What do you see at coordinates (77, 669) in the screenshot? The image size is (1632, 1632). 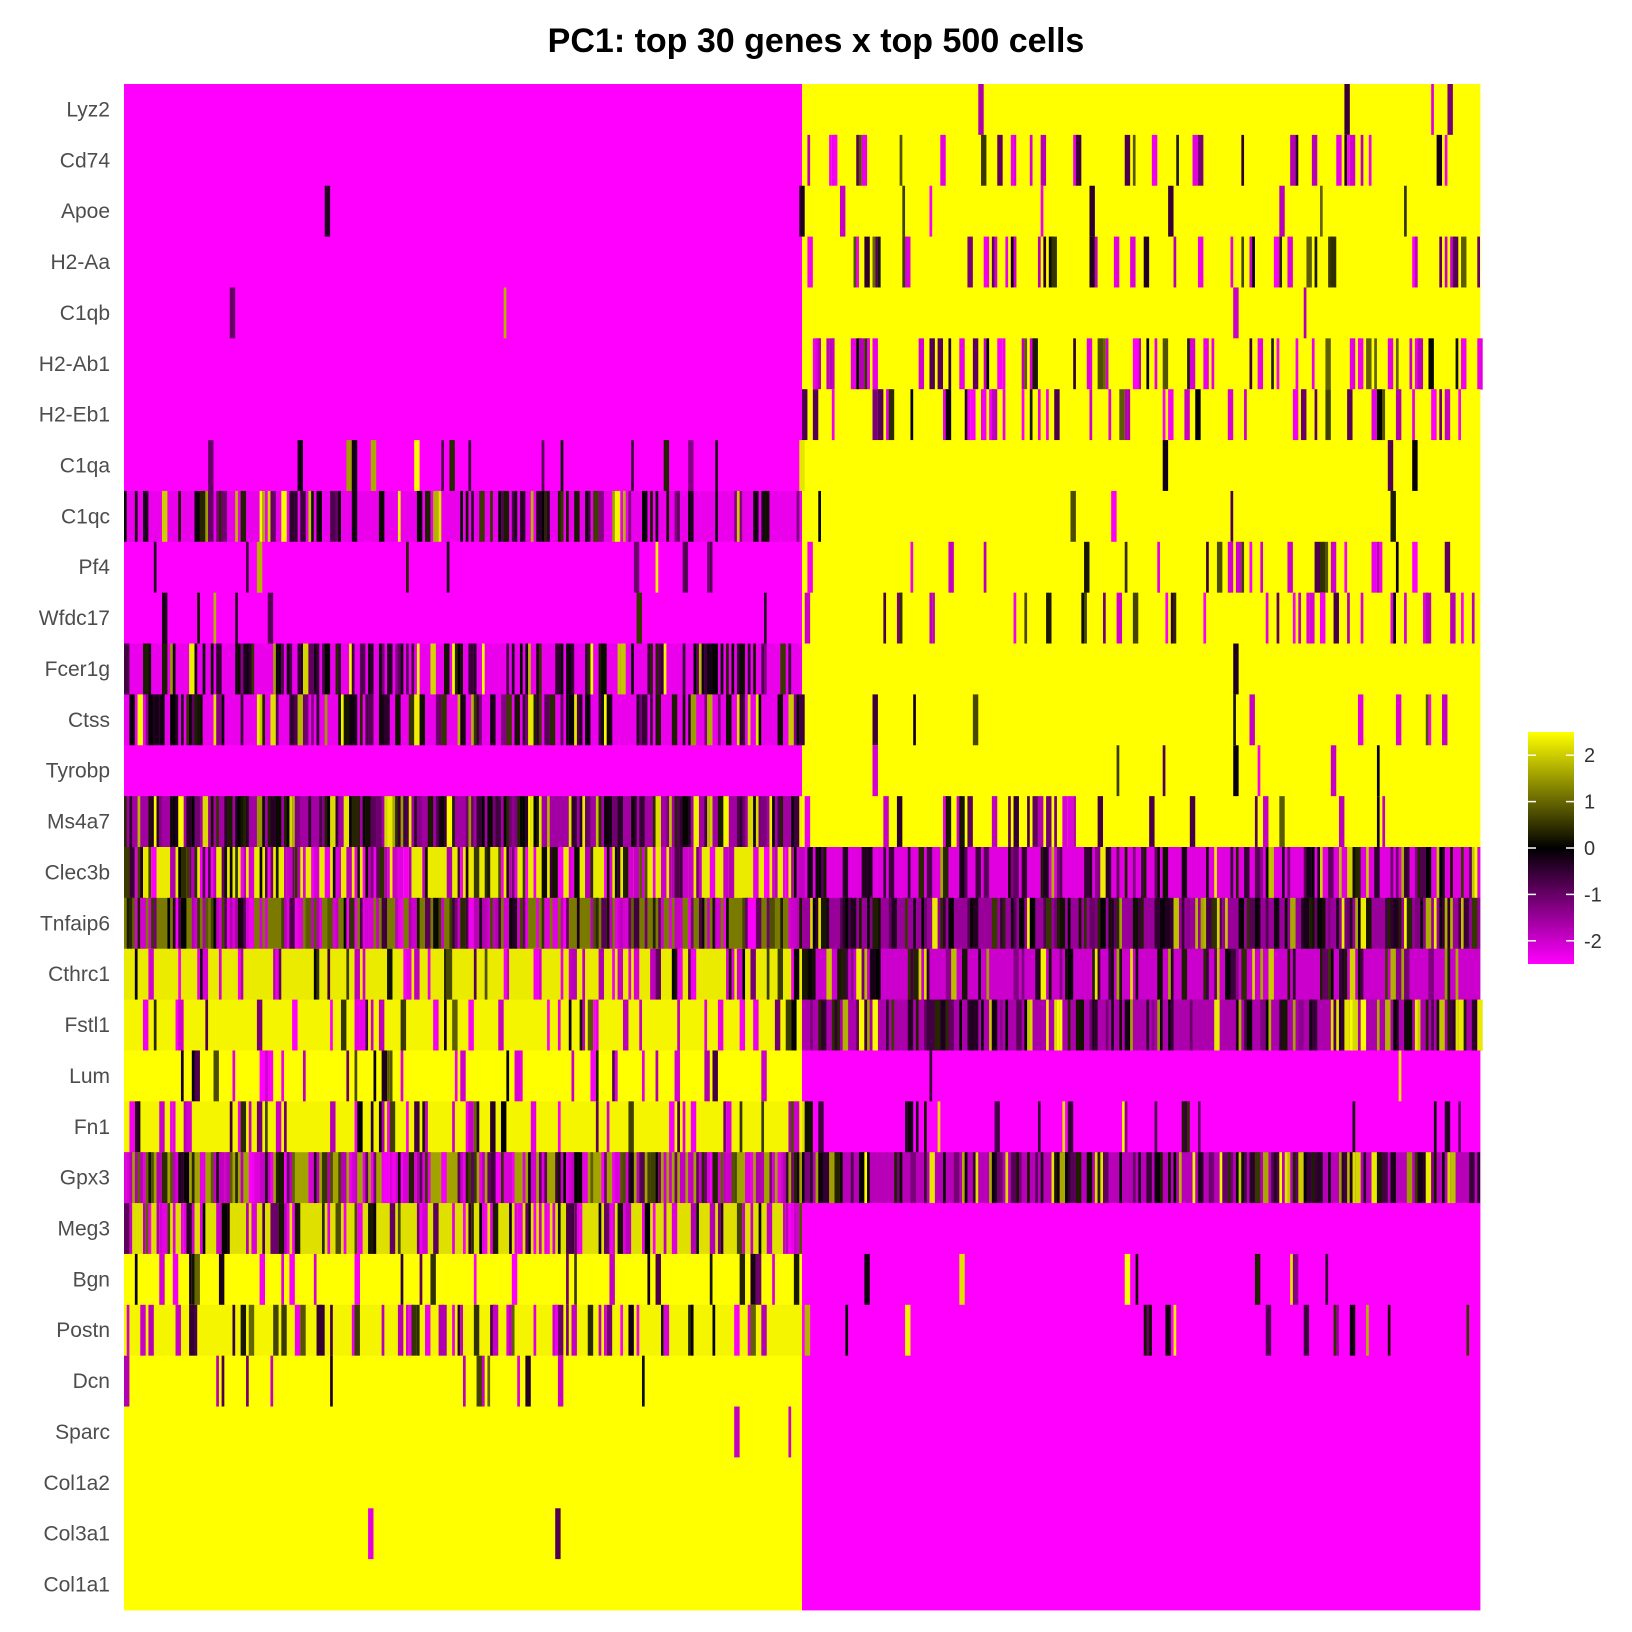 I see `gene-label-fcer1g: Fcer1g` at bounding box center [77, 669].